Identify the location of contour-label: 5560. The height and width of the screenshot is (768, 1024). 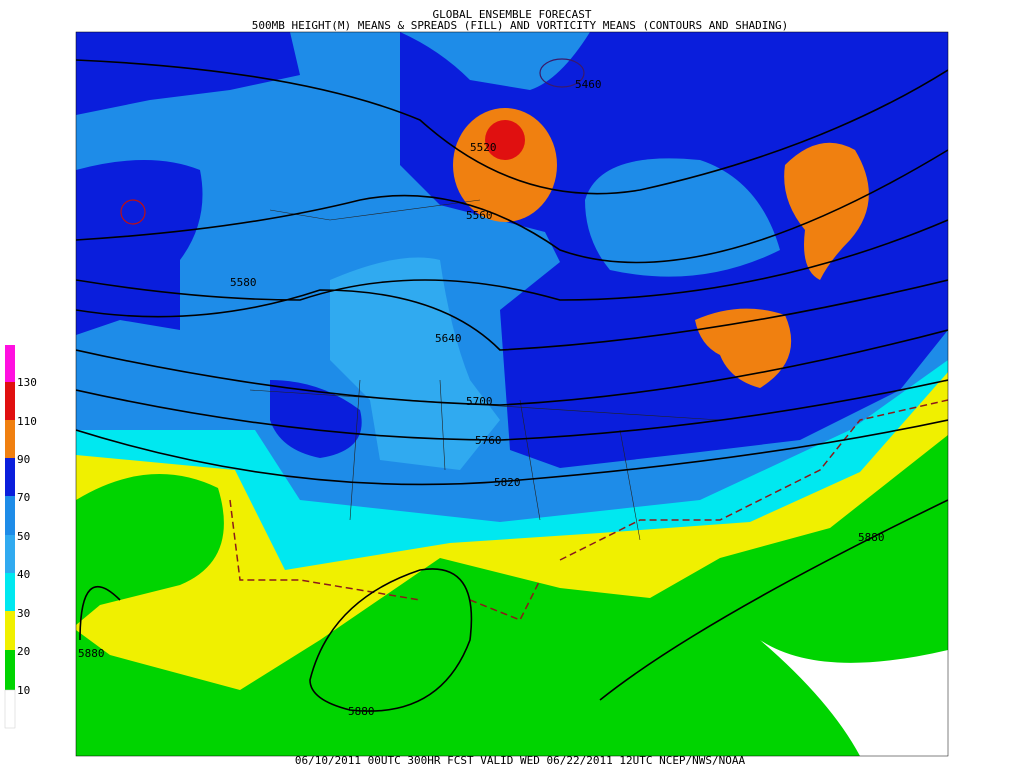
(479, 215).